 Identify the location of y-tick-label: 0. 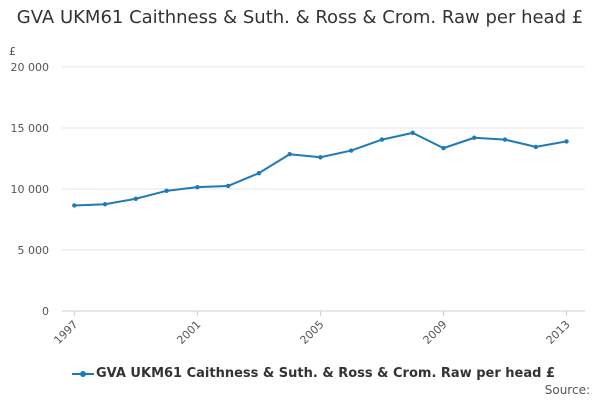
(45, 311).